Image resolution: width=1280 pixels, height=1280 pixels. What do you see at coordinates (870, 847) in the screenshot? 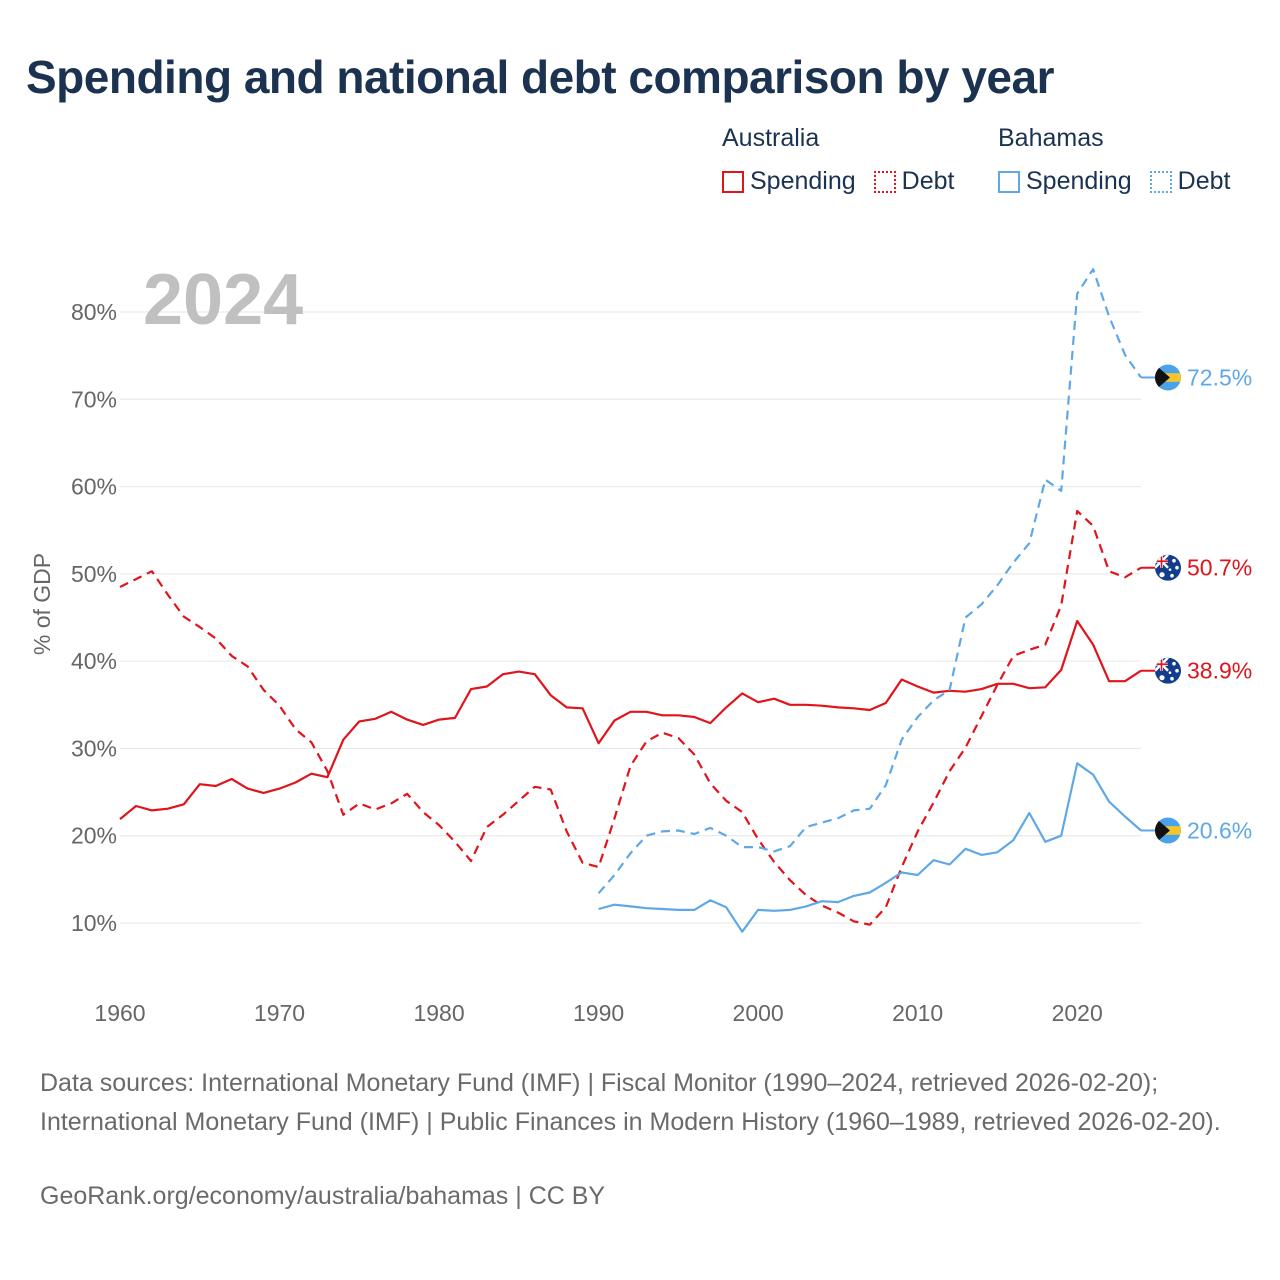
I see `series-line-bahamas-spending` at bounding box center [870, 847].